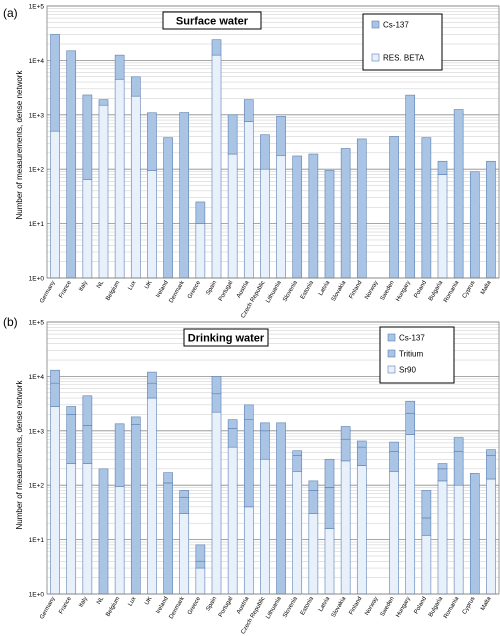  I want to click on chart-title: Surface water, so click(212, 22).